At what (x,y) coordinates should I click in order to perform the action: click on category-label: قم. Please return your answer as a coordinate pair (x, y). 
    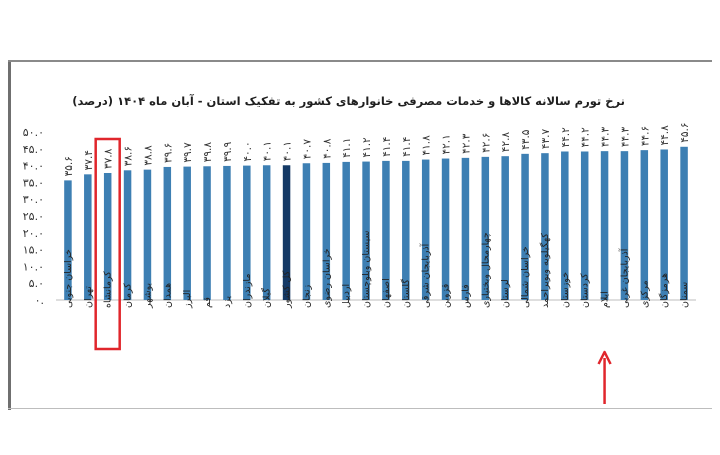
    Looking at the image, I should click on (207, 302).